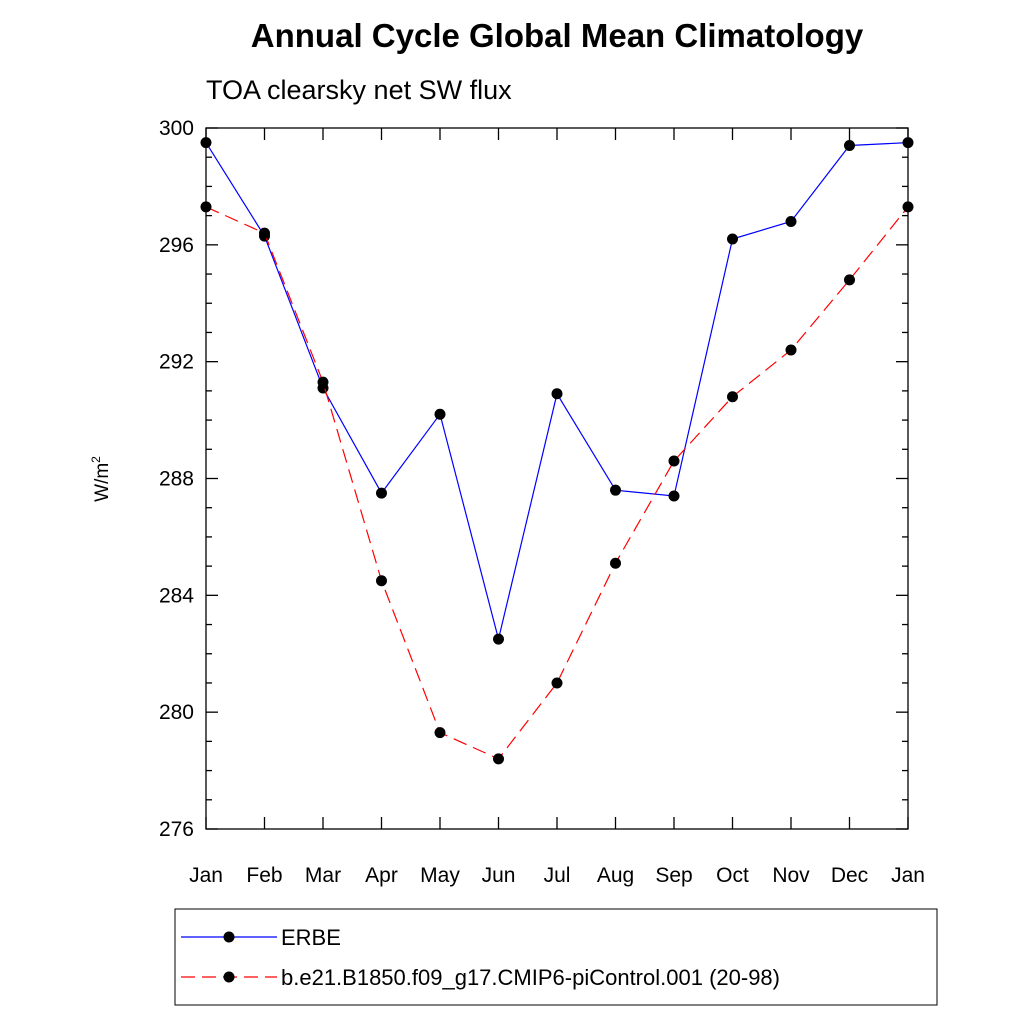 The image size is (1024, 1024). Describe the element at coordinates (311, 937) in the screenshot. I see `legend-label: ERBE` at that location.